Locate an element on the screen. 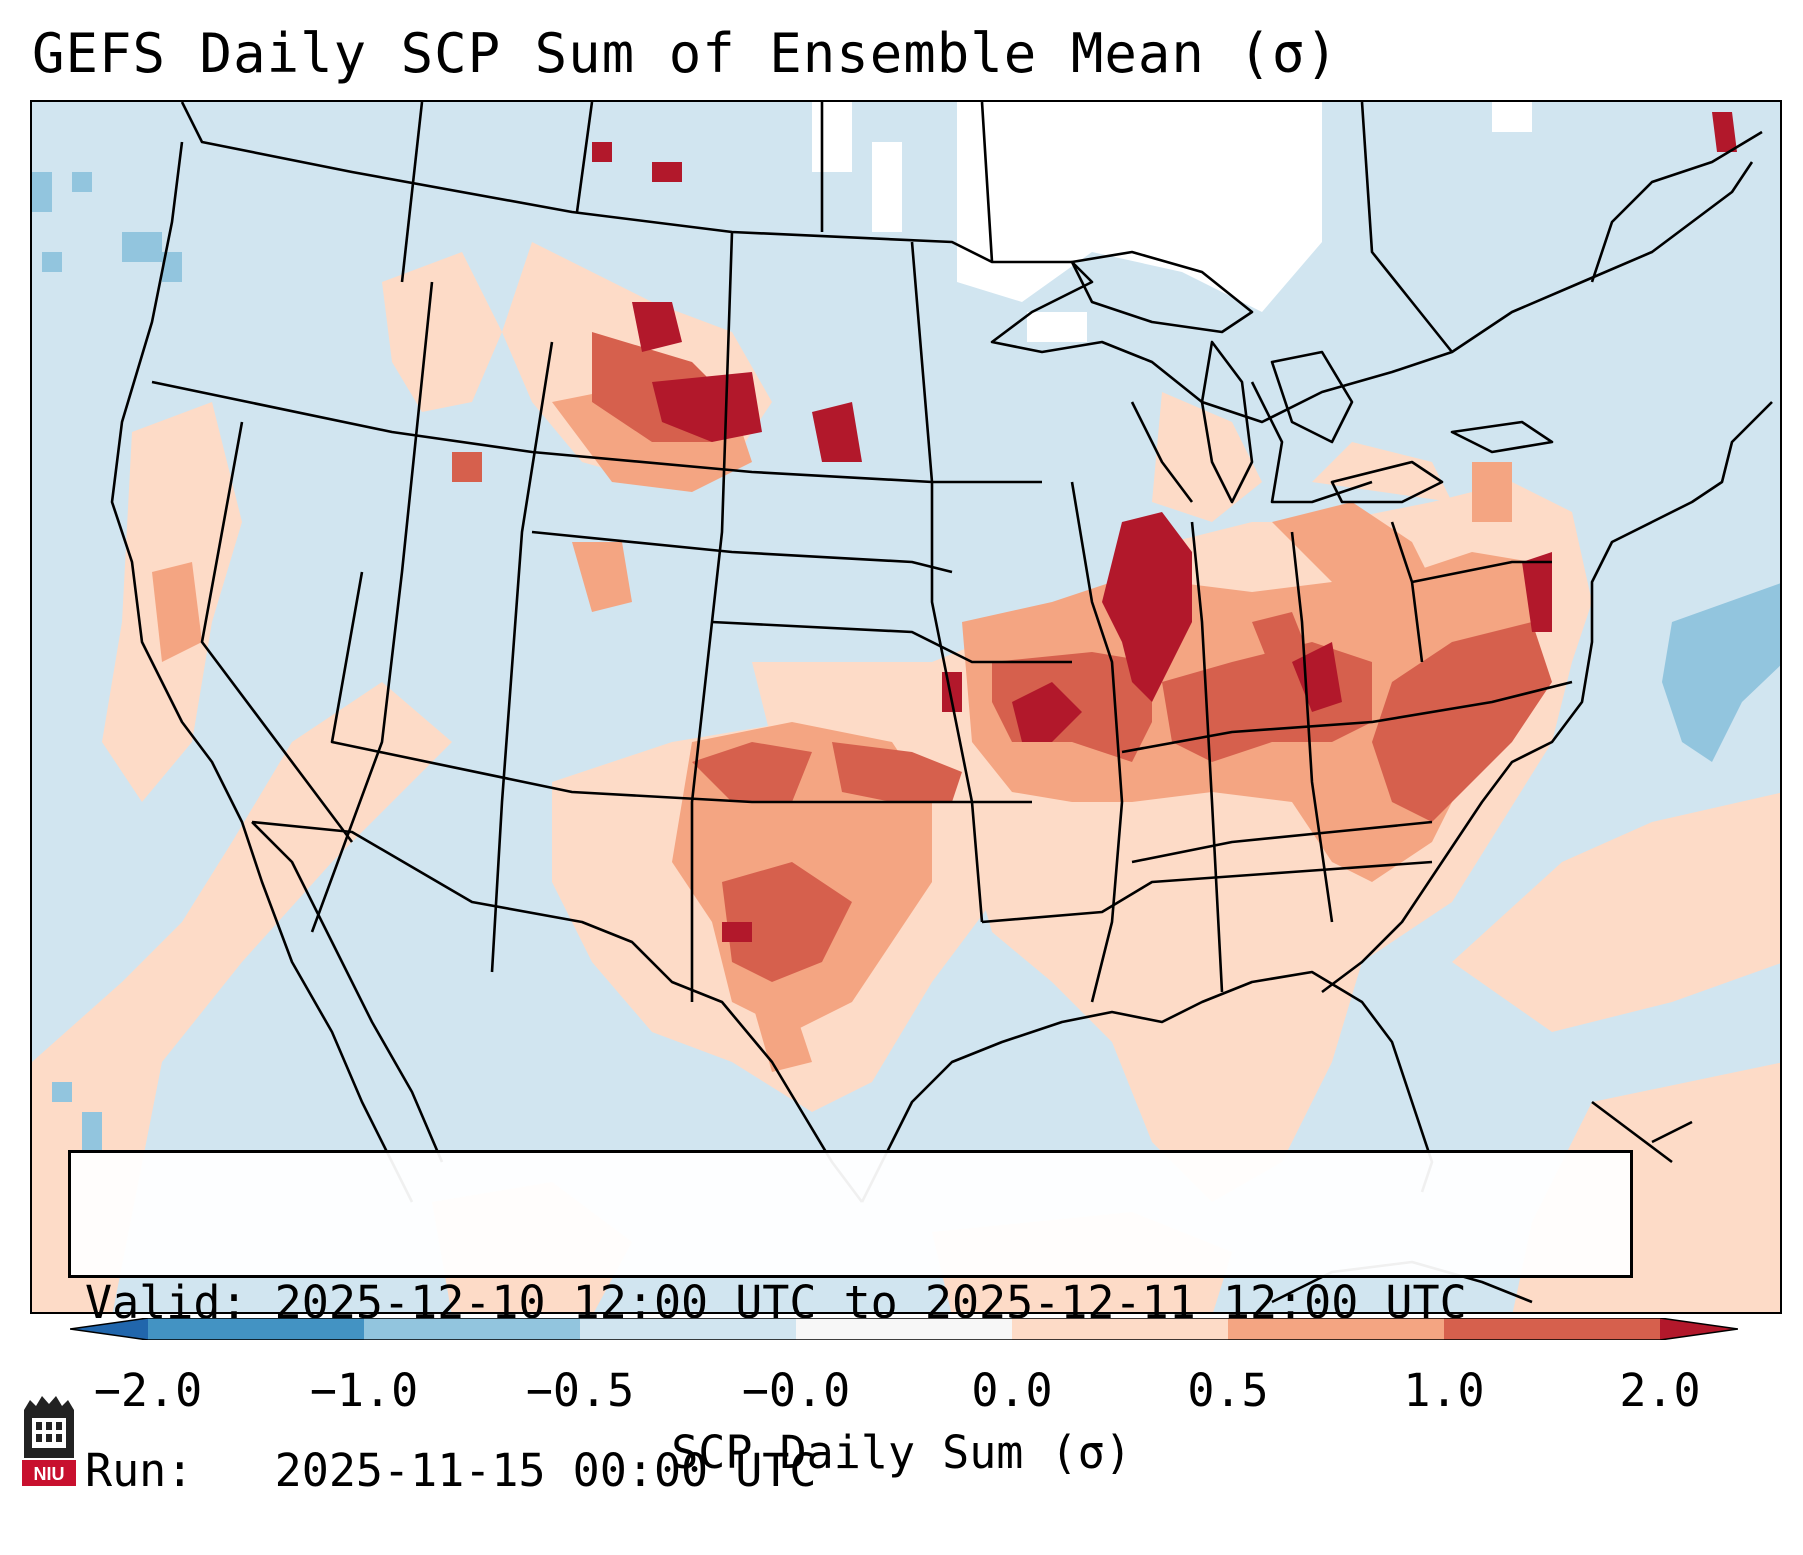 This screenshot has width=1803, height=1555. niu-logo-icon: NIU is located at coordinates (49, 1441).